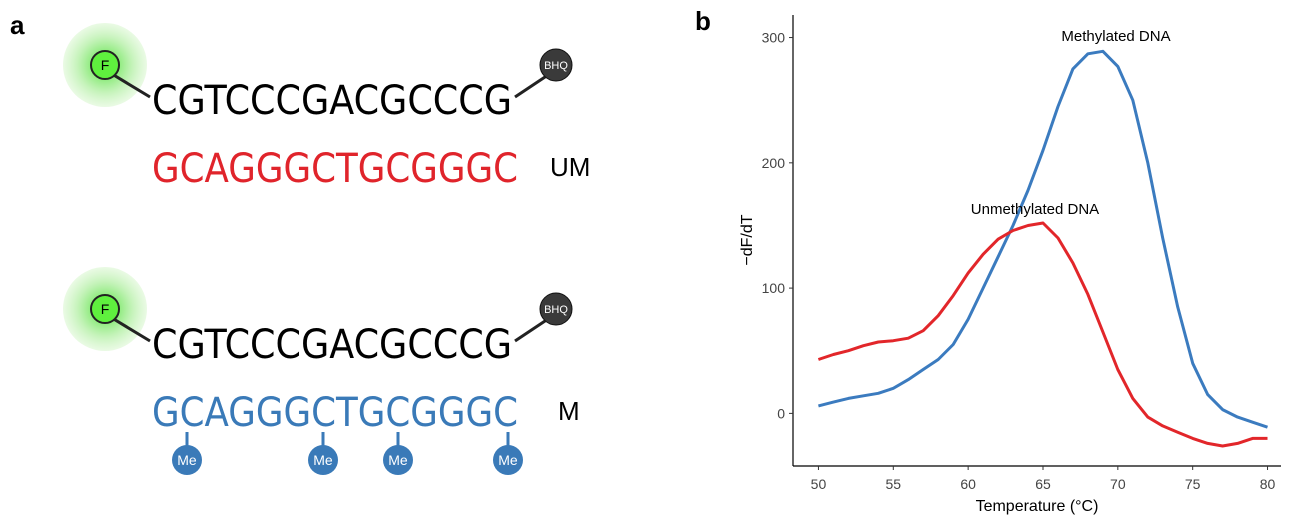 Image resolution: width=1293 pixels, height=522 pixels. Describe the element at coordinates (1043, 484) in the screenshot. I see `x-tick-label: 65` at that location.